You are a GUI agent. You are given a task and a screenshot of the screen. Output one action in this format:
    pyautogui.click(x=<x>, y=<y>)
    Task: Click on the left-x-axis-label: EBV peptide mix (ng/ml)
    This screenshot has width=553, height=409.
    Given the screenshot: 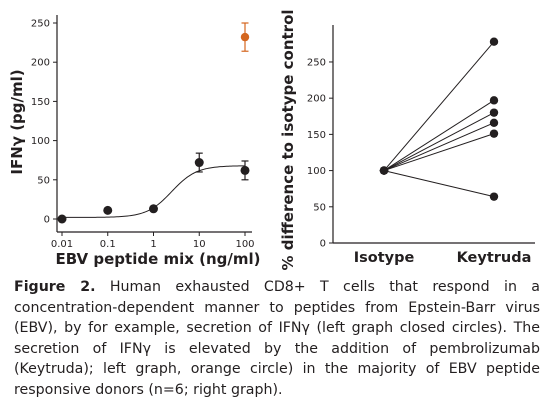 What is the action you would take?
    pyautogui.click(x=157, y=259)
    